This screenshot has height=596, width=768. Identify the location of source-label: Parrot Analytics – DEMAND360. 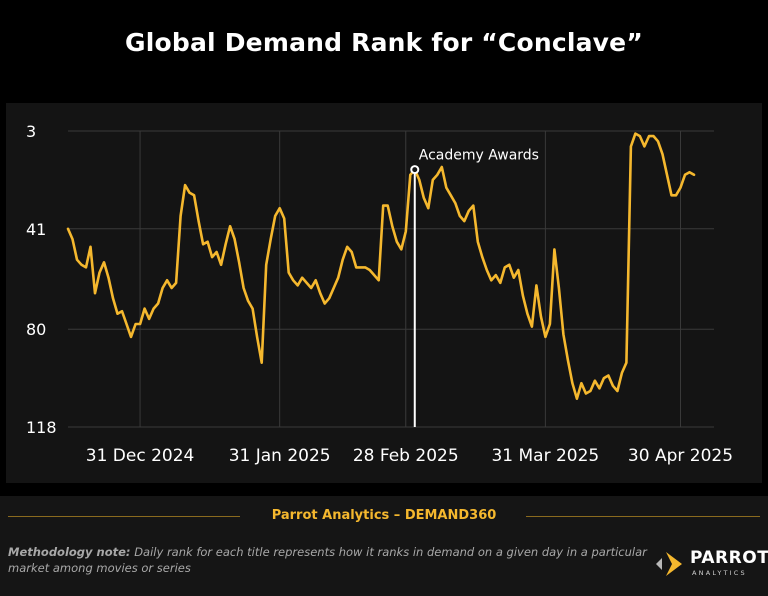
(384, 515).